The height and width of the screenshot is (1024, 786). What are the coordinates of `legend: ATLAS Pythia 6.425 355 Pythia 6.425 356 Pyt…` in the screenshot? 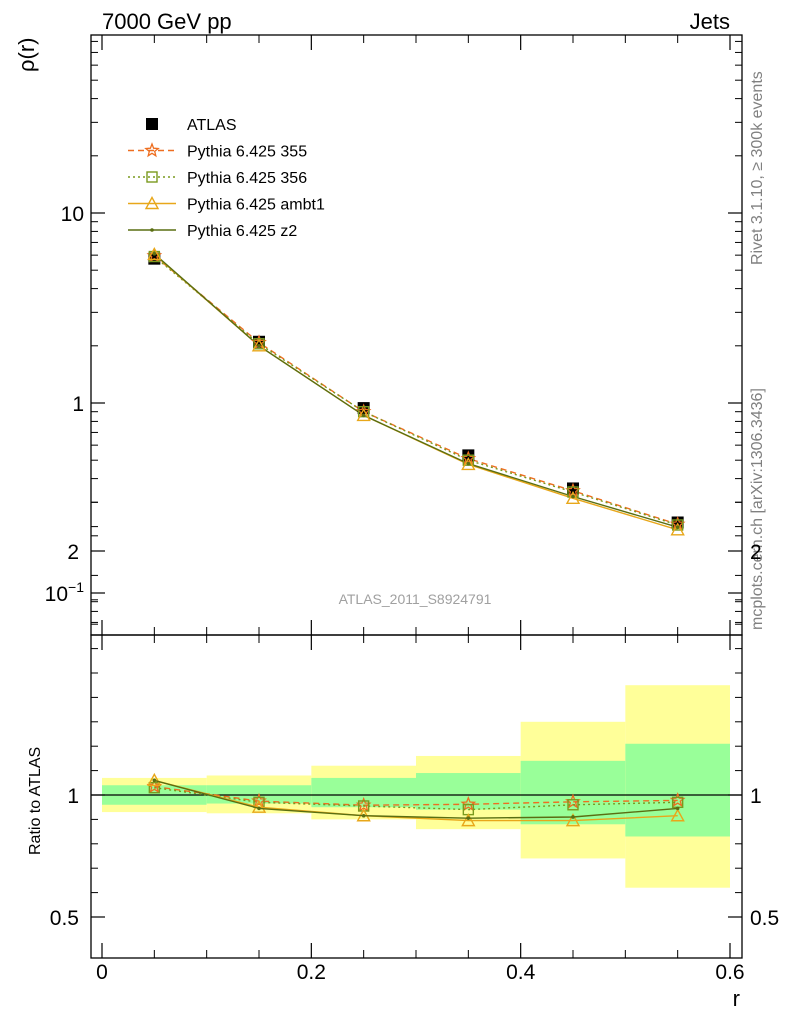 It's located at (226, 178).